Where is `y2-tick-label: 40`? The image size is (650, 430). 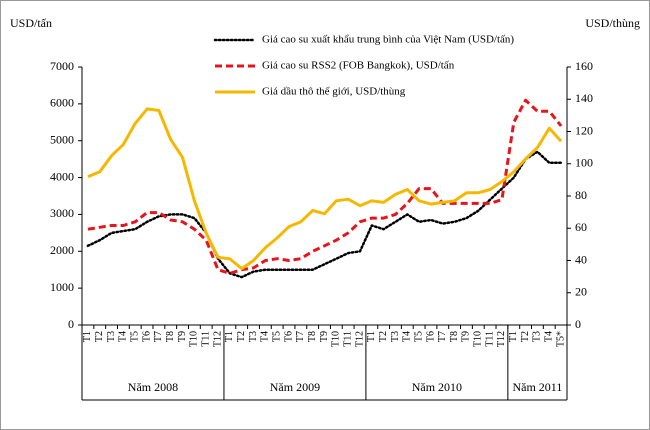 y2-tick-label: 40 is located at coordinates (581, 259).